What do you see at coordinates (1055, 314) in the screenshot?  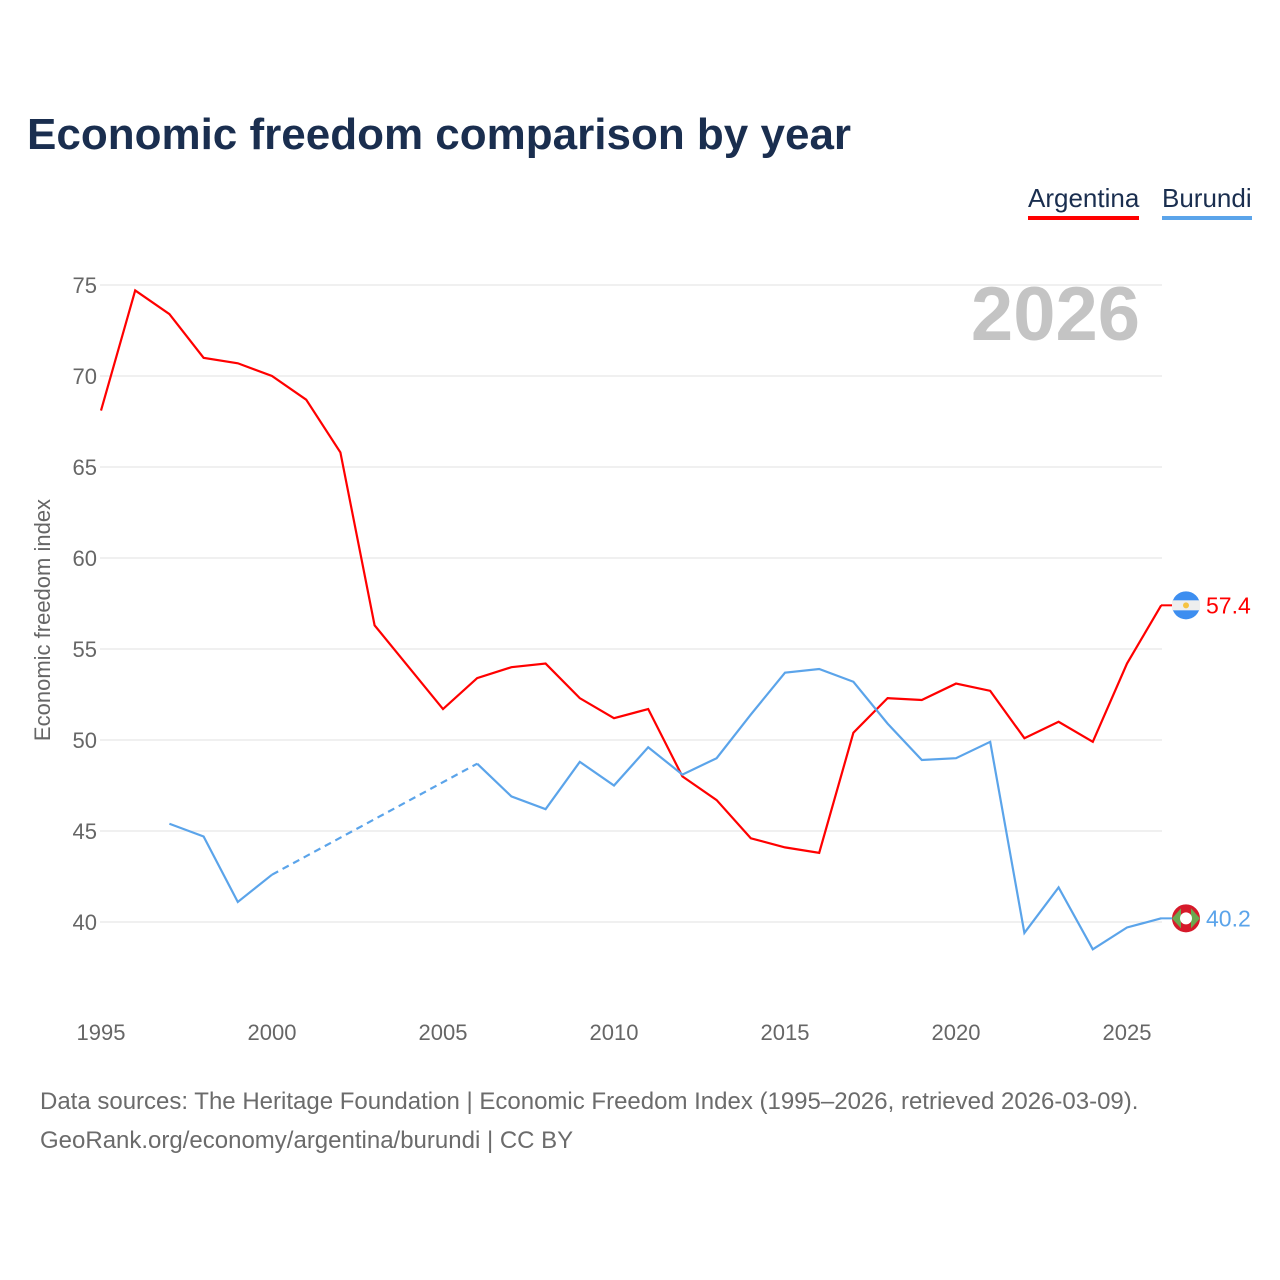 I see `year-watermark: 2026` at bounding box center [1055, 314].